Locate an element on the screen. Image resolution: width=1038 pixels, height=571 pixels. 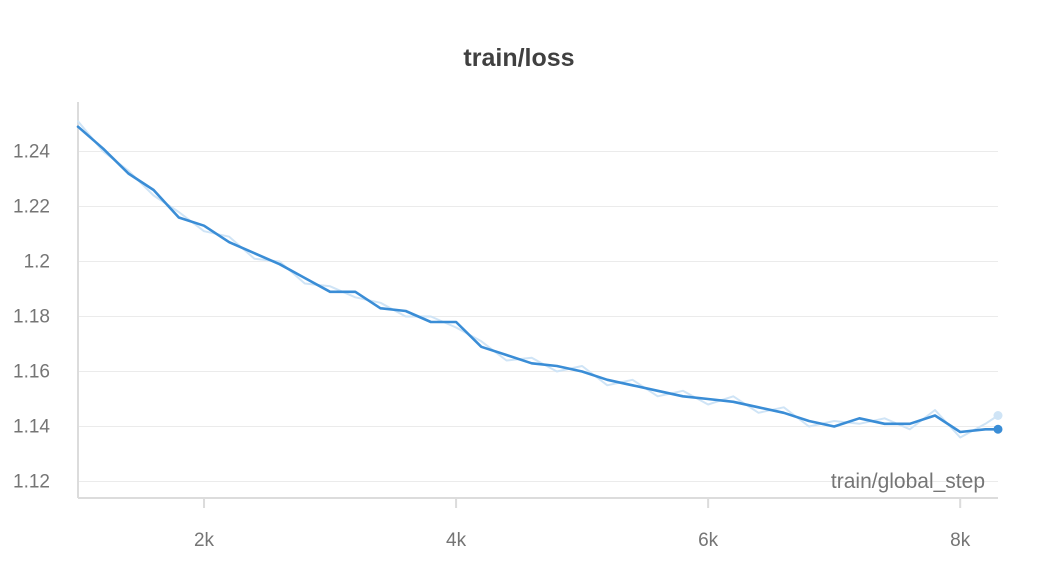
x-tick-label: 2k is located at coordinates (204, 540).